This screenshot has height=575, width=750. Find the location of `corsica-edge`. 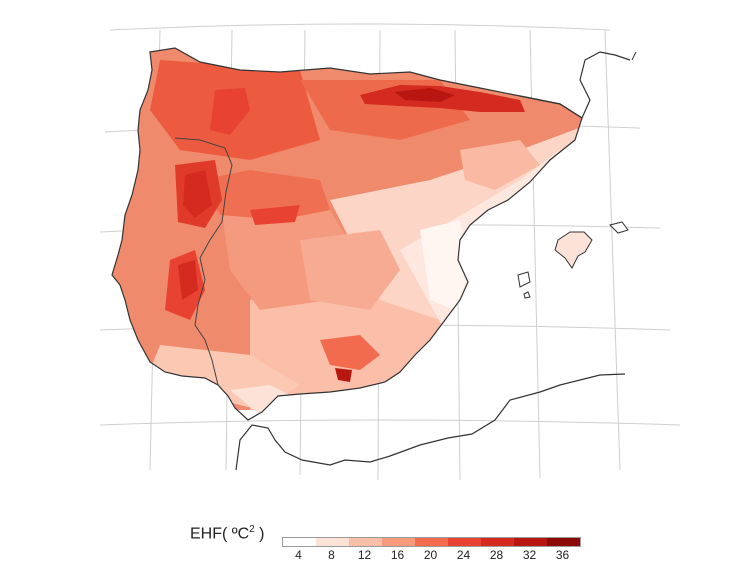

corsica-edge is located at coordinates (634, 56).